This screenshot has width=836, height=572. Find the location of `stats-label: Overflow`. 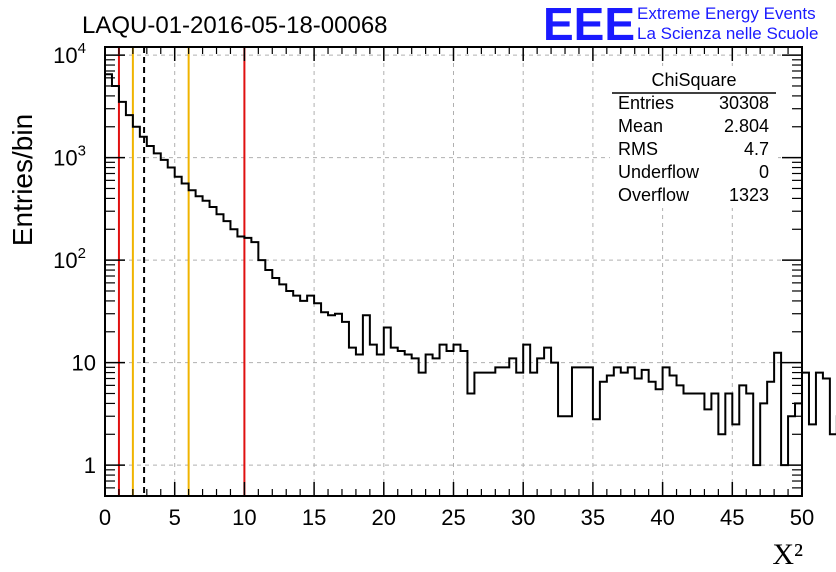

stats-label: Overflow is located at coordinates (654, 195).